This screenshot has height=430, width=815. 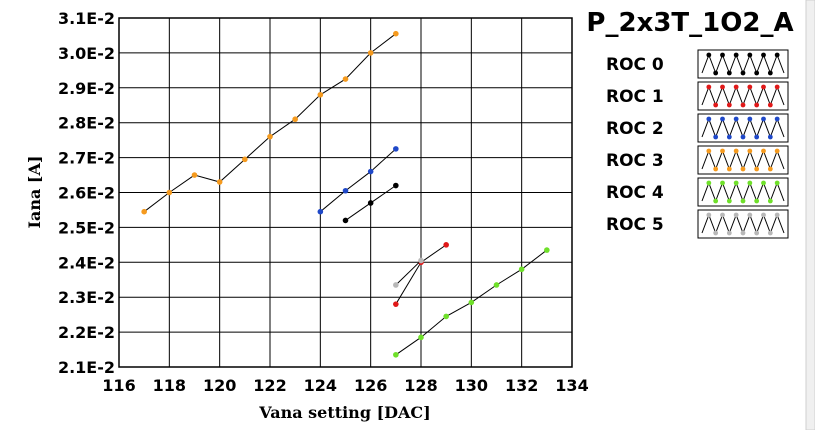 I want to click on legend-label: ROC 0, so click(x=635, y=65).